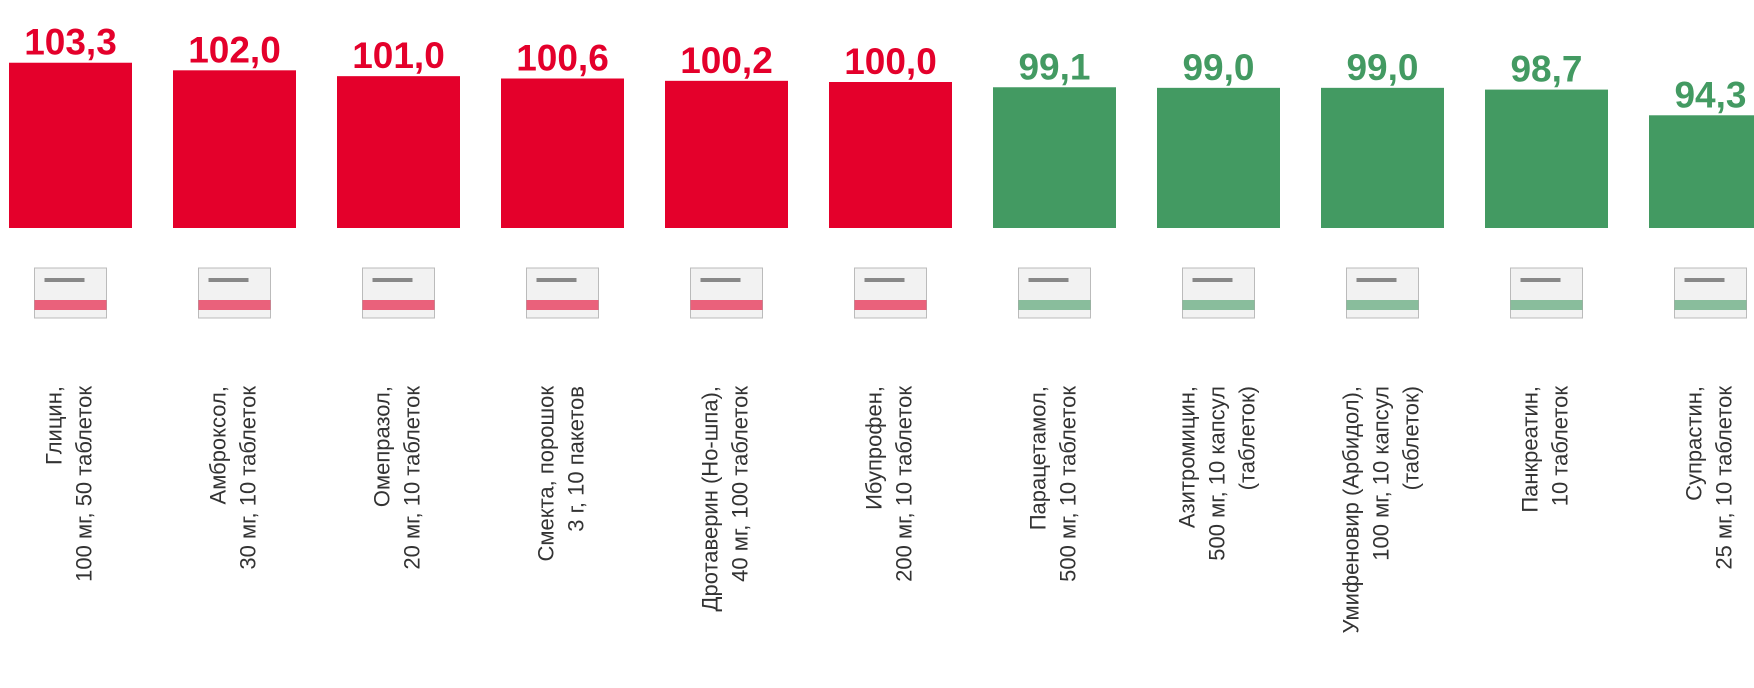 This screenshot has width=1754, height=688. What do you see at coordinates (217, 445) in the screenshot?
I see `x-tick-label: Амброксол,` at bounding box center [217, 445].